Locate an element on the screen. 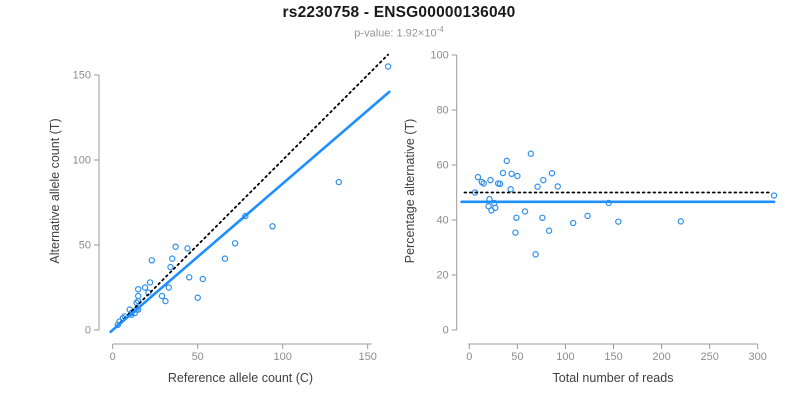  y-tick-label: 20 is located at coordinates (442, 276).